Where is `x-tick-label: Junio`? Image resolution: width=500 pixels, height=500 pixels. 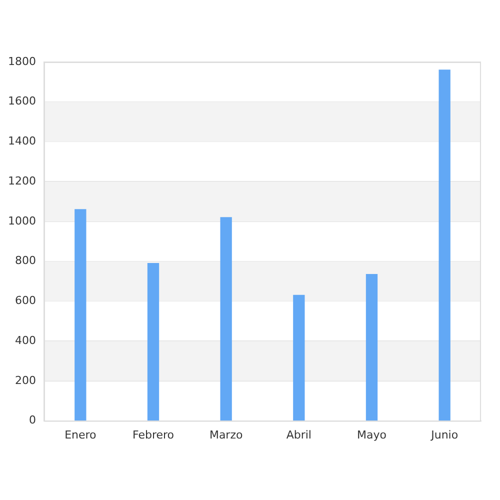 x-tick-label: Junio is located at coordinates (444, 435).